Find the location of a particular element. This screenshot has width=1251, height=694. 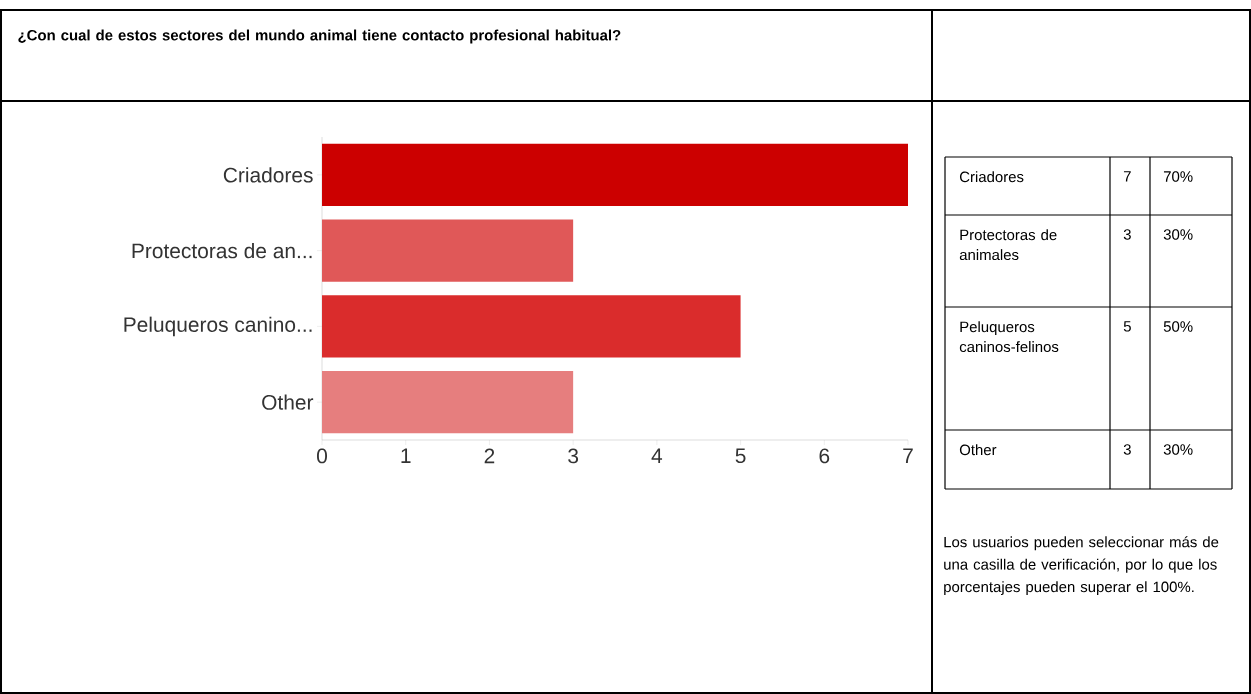

text: Los usuarios pueden seleccionar más de una casilla de verificación, por lo que los porcentajes pueden superar el 100%. is located at coordinates (1081, 566).